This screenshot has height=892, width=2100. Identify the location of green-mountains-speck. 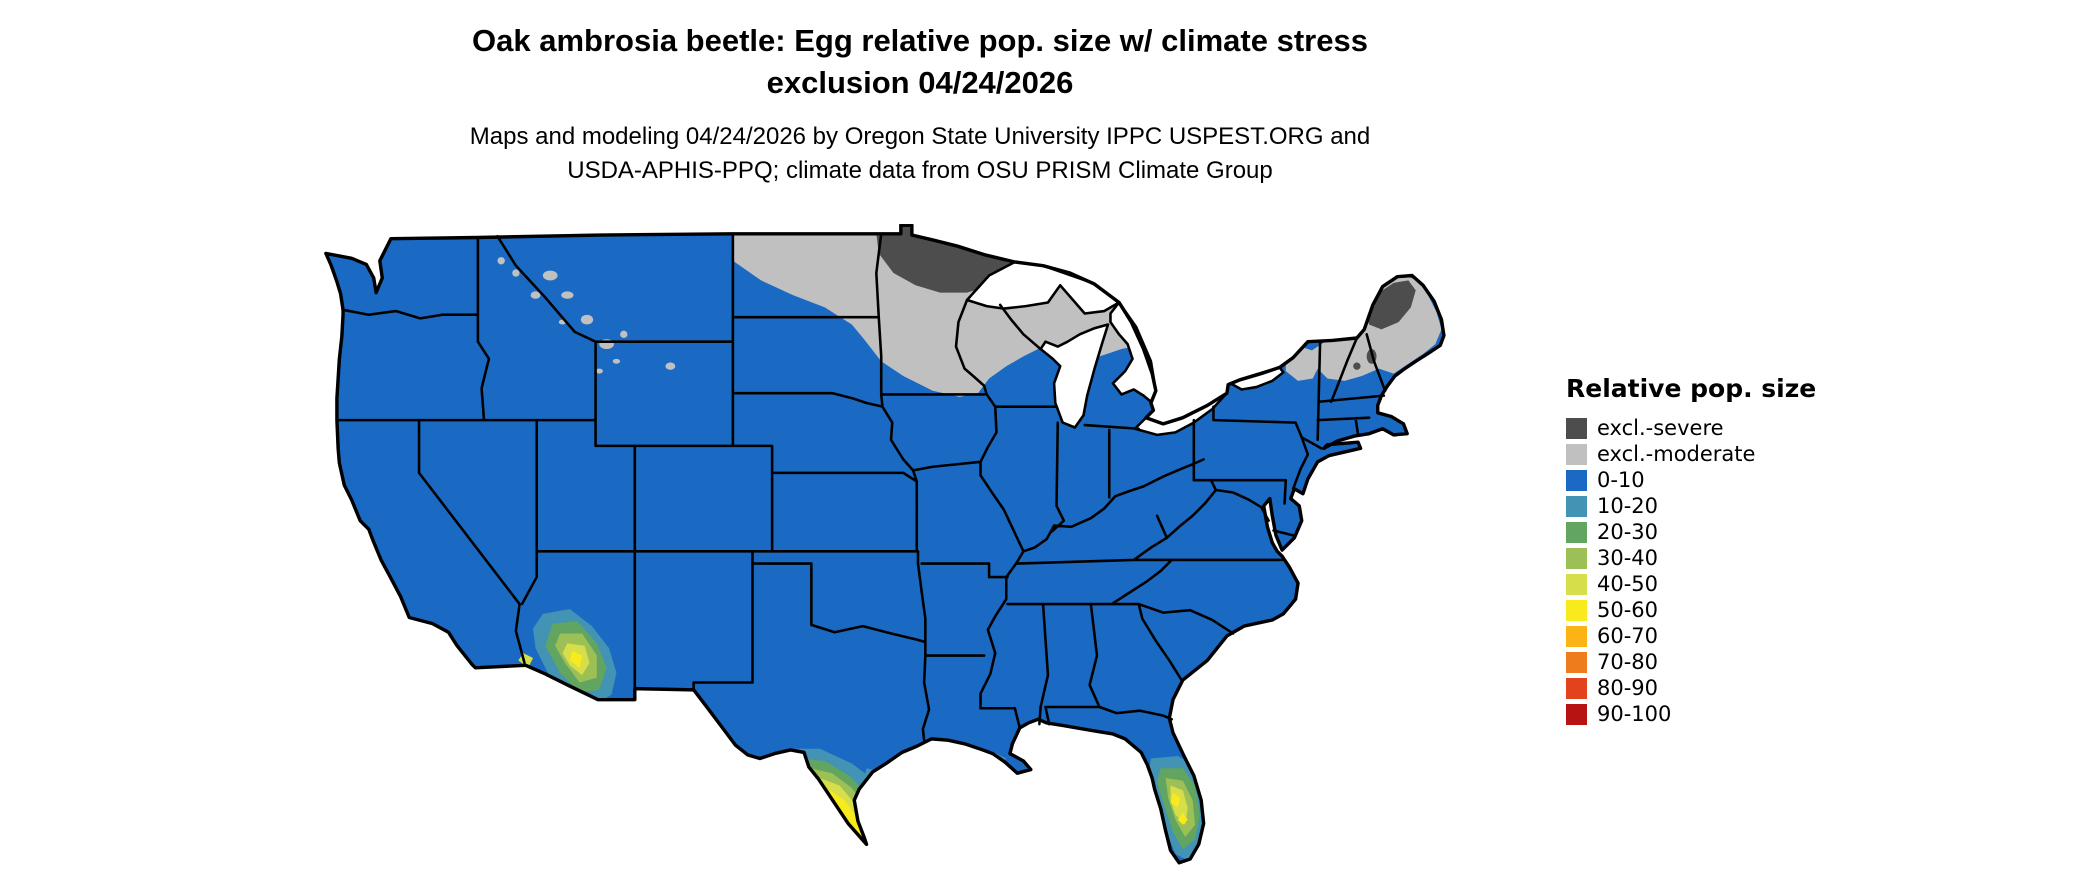
(1357, 366).